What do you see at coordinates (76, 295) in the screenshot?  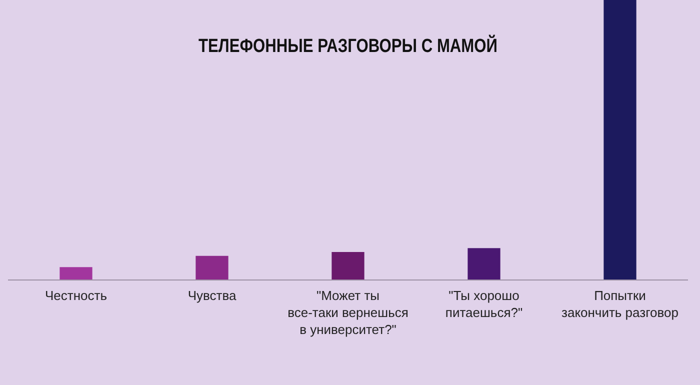 I see `x-tick-label: Честность` at bounding box center [76, 295].